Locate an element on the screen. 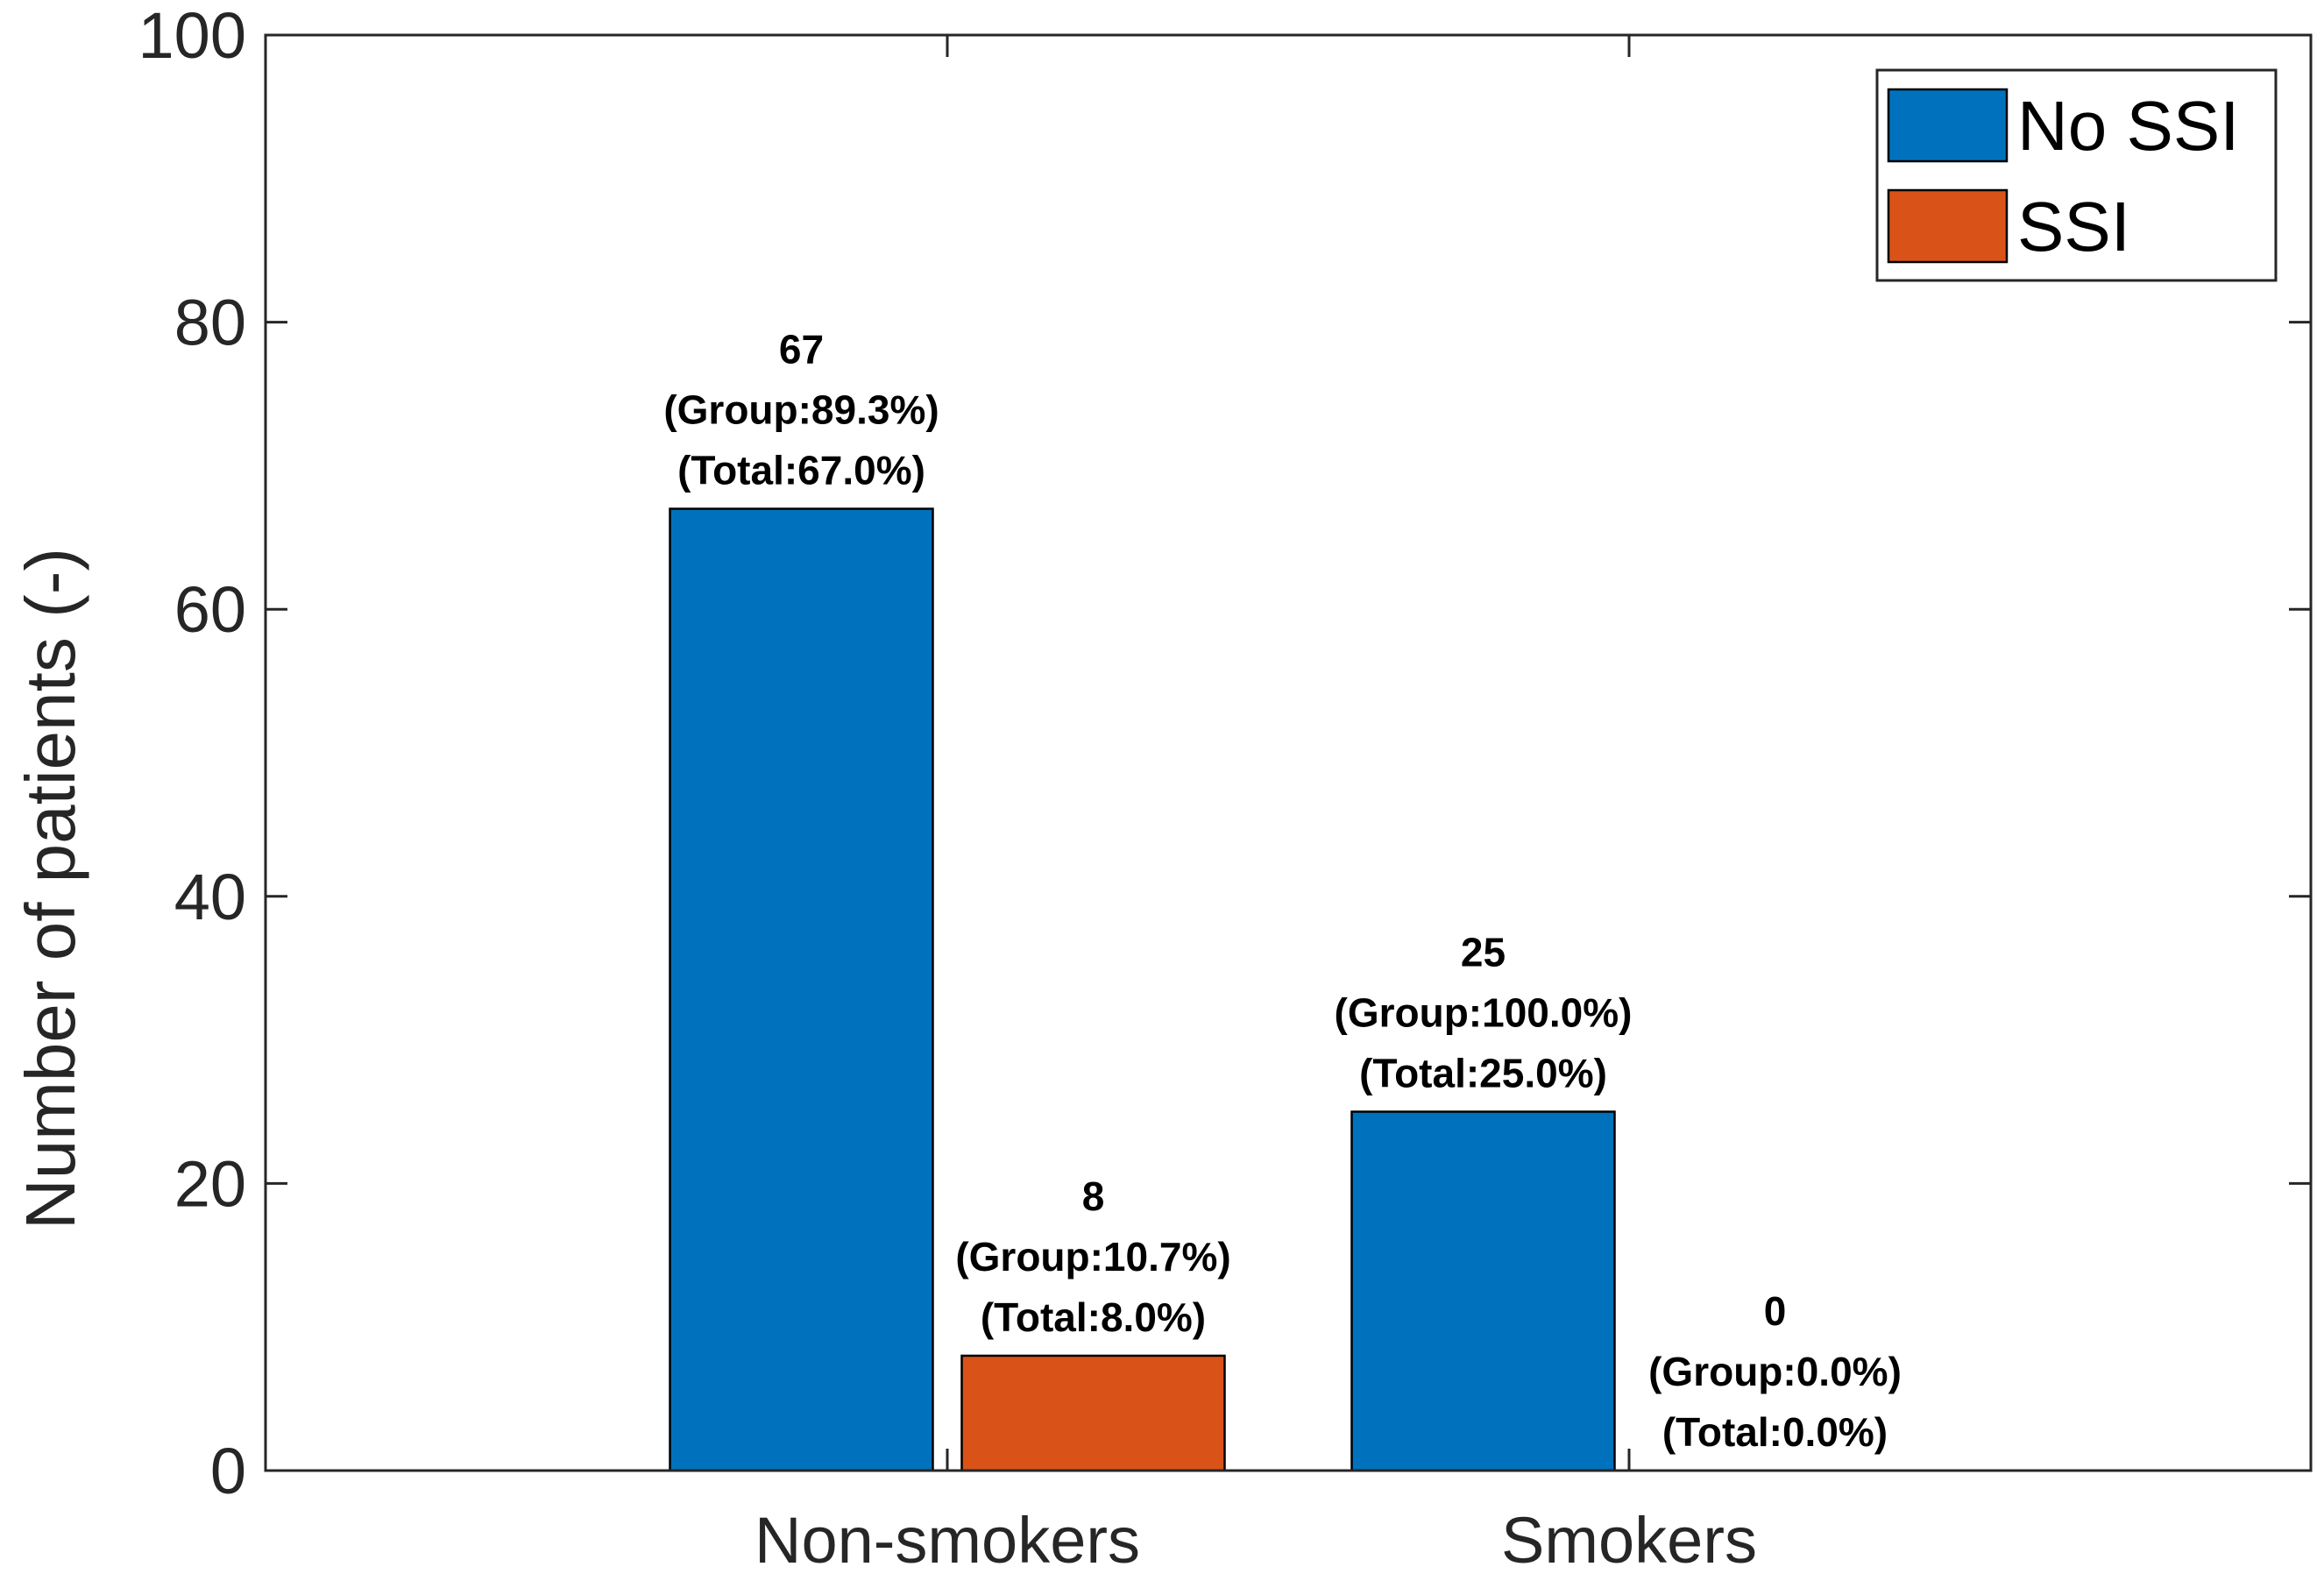  y-axis-title: Number of patients (-) is located at coordinates (50, 889).